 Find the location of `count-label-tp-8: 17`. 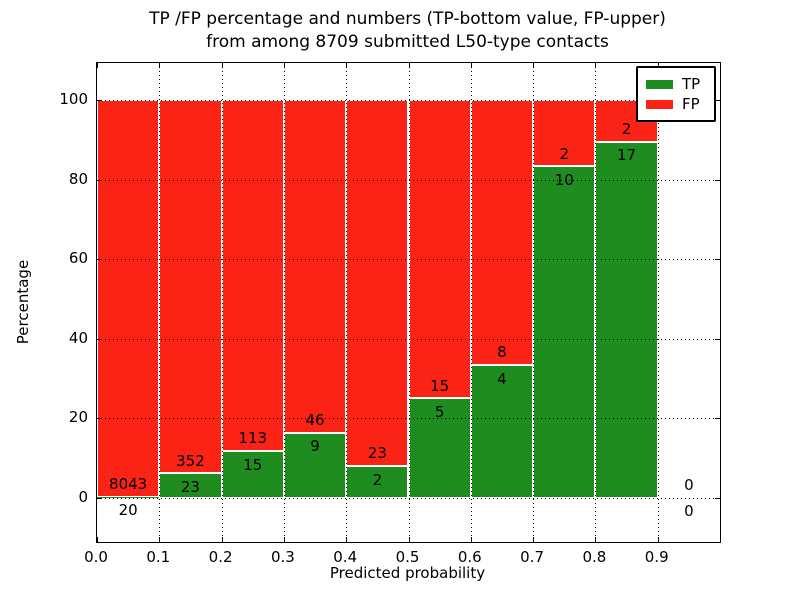

count-label-tp-8: 17 is located at coordinates (627, 155).